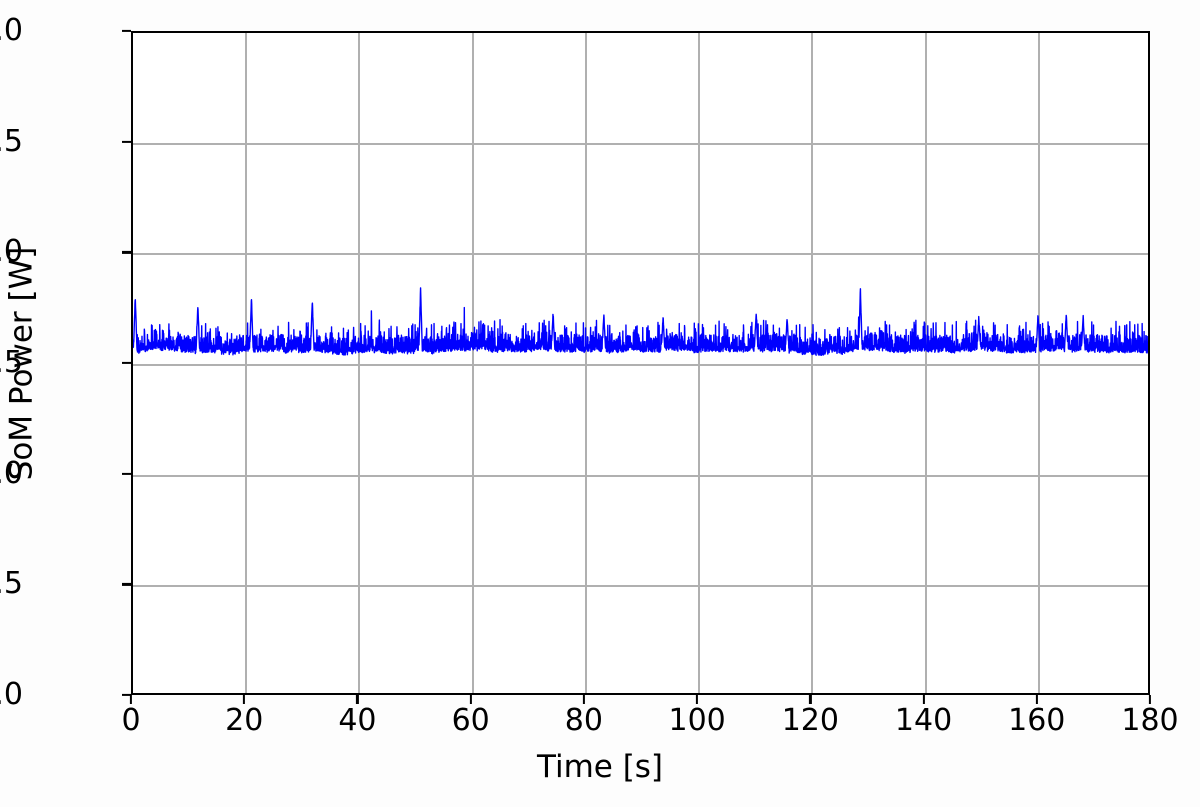  What do you see at coordinates (697, 720) in the screenshot?
I see `x-tick-label: 100` at bounding box center [697, 720].